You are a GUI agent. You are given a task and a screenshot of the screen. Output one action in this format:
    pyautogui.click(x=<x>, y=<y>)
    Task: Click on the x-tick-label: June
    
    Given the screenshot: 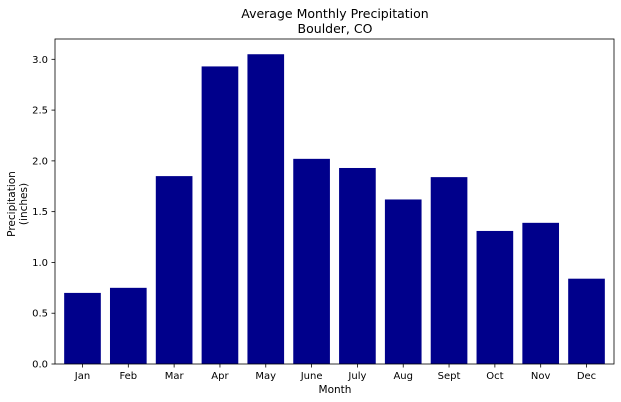 What is the action you would take?
    pyautogui.click(x=311, y=376)
    